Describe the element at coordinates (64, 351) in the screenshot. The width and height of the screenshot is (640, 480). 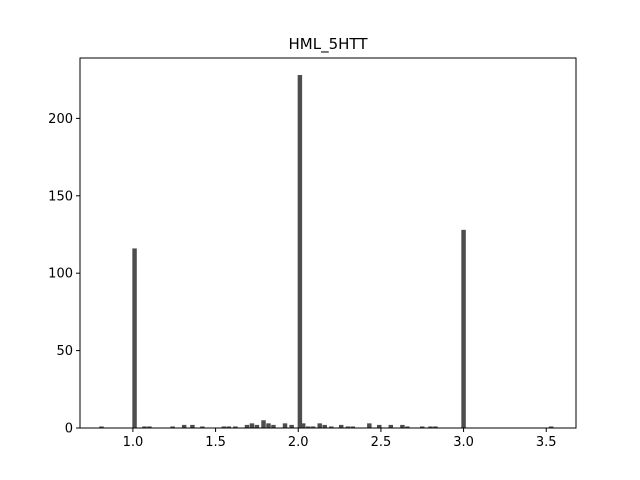
I see `y-tick-label: 50` at that location.